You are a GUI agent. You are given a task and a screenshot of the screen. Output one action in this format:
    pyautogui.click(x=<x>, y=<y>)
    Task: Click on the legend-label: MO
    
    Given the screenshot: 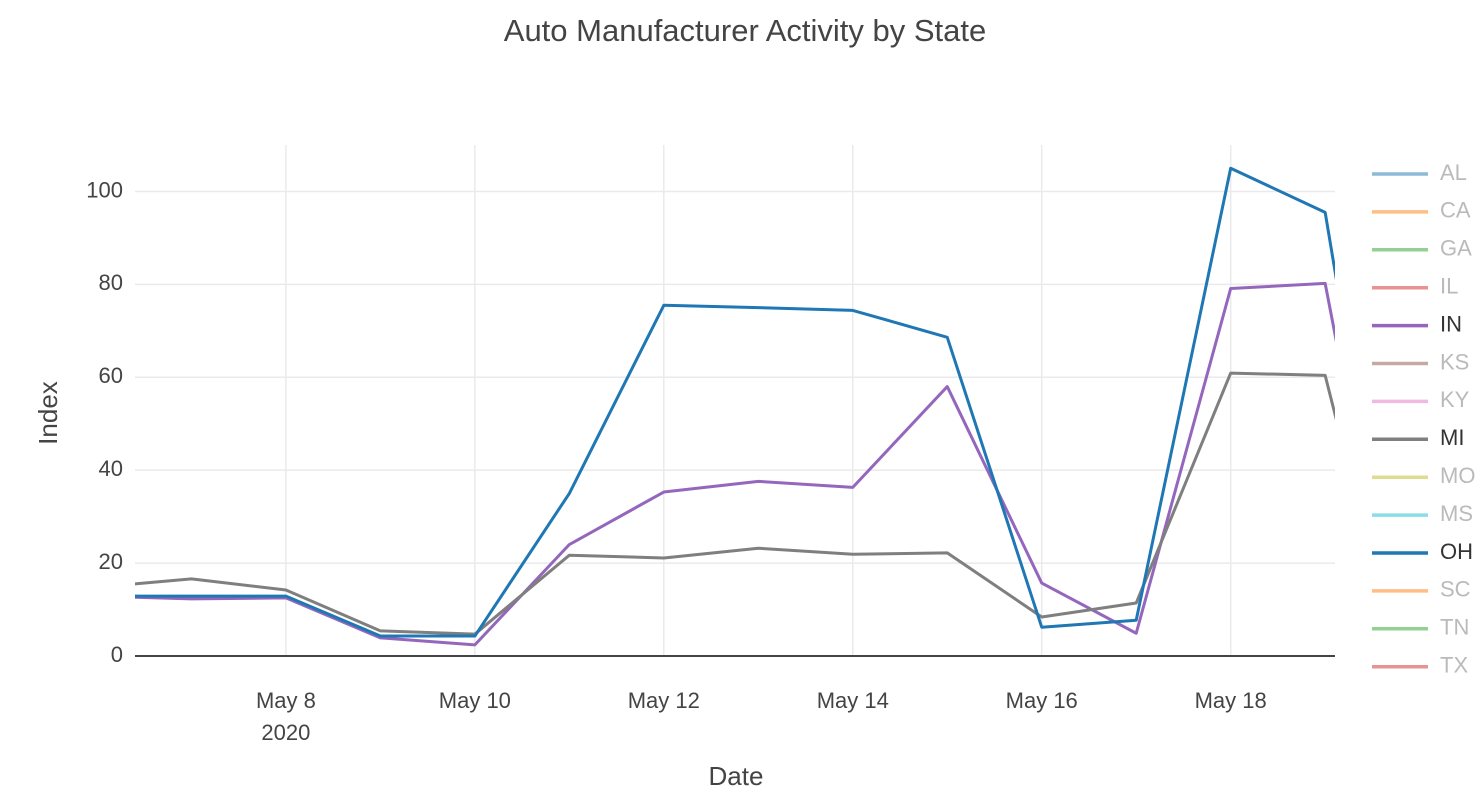 What is the action you would take?
    pyautogui.click(x=1457, y=475)
    